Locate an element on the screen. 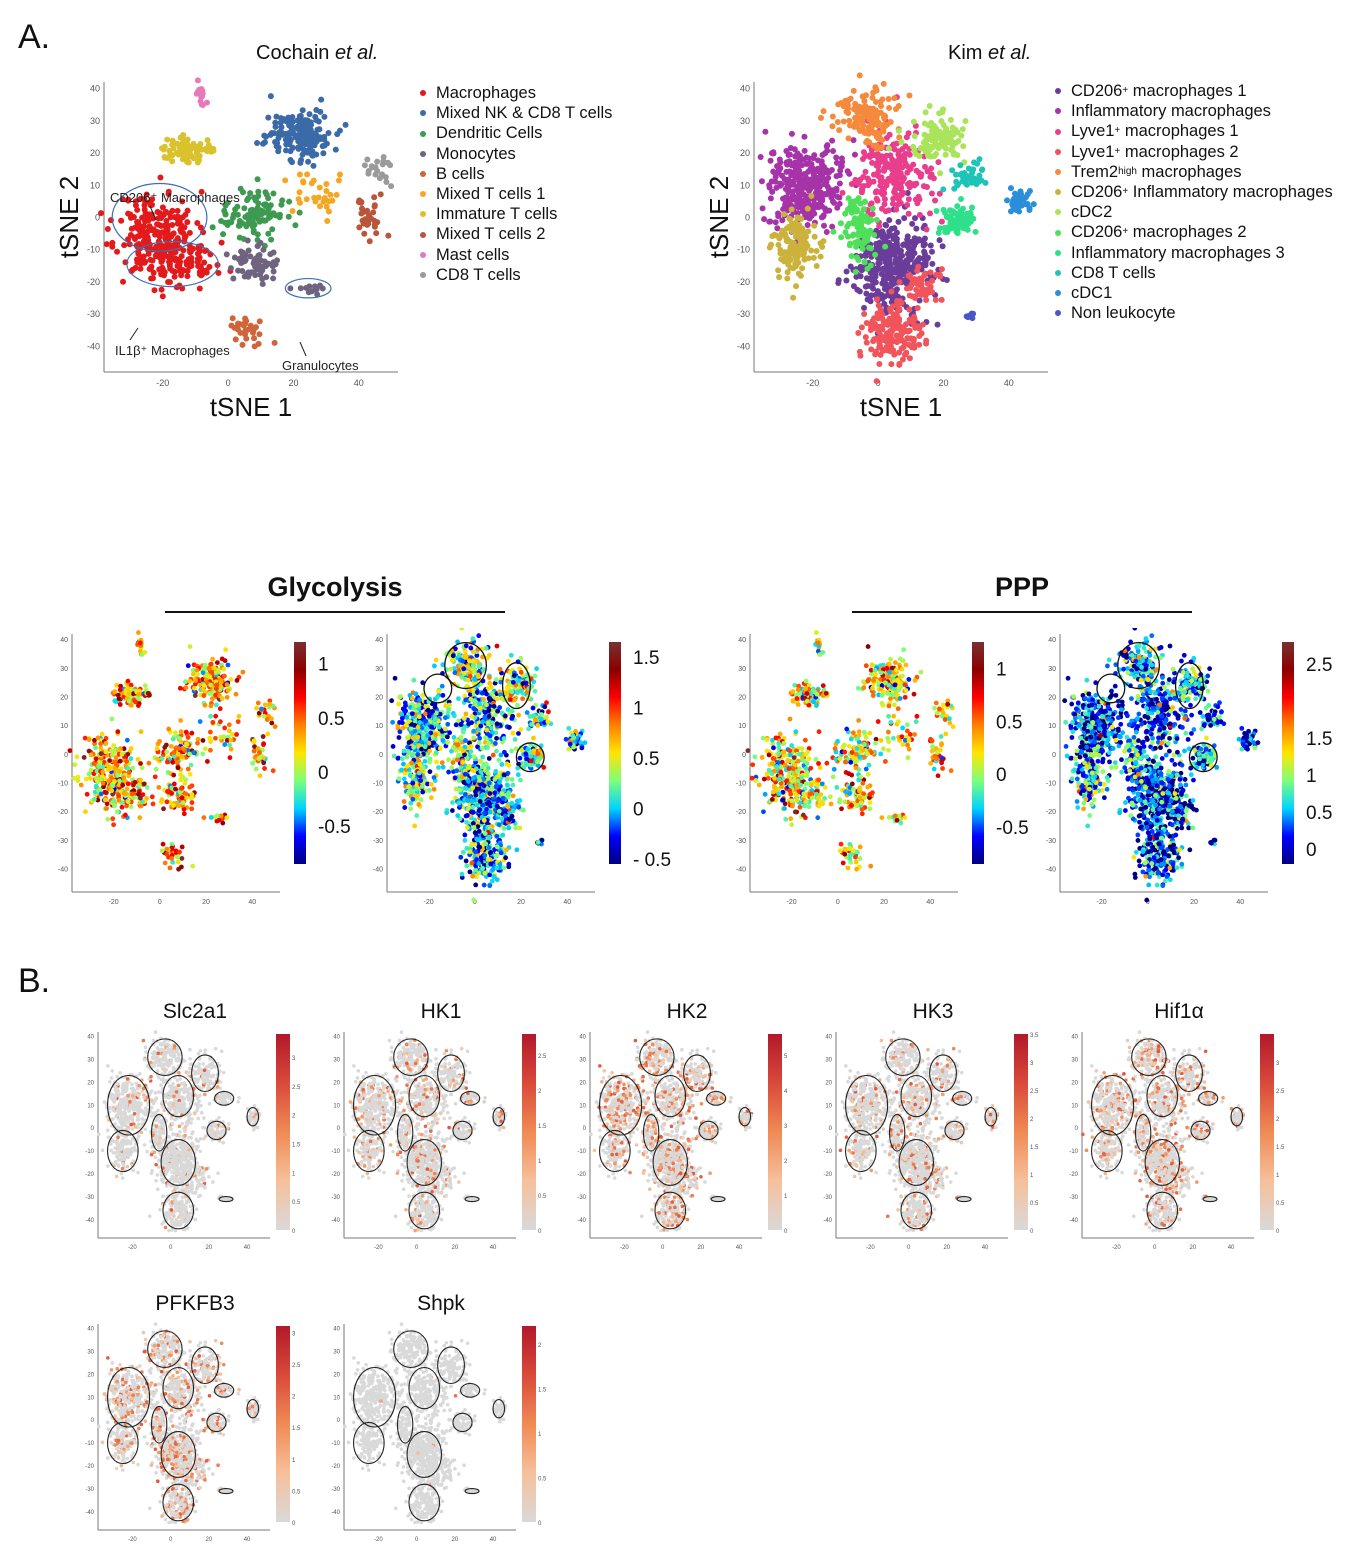 The width and height of the screenshot is (1364, 1550). legend-label: CD206 is located at coordinates (1096, 232).